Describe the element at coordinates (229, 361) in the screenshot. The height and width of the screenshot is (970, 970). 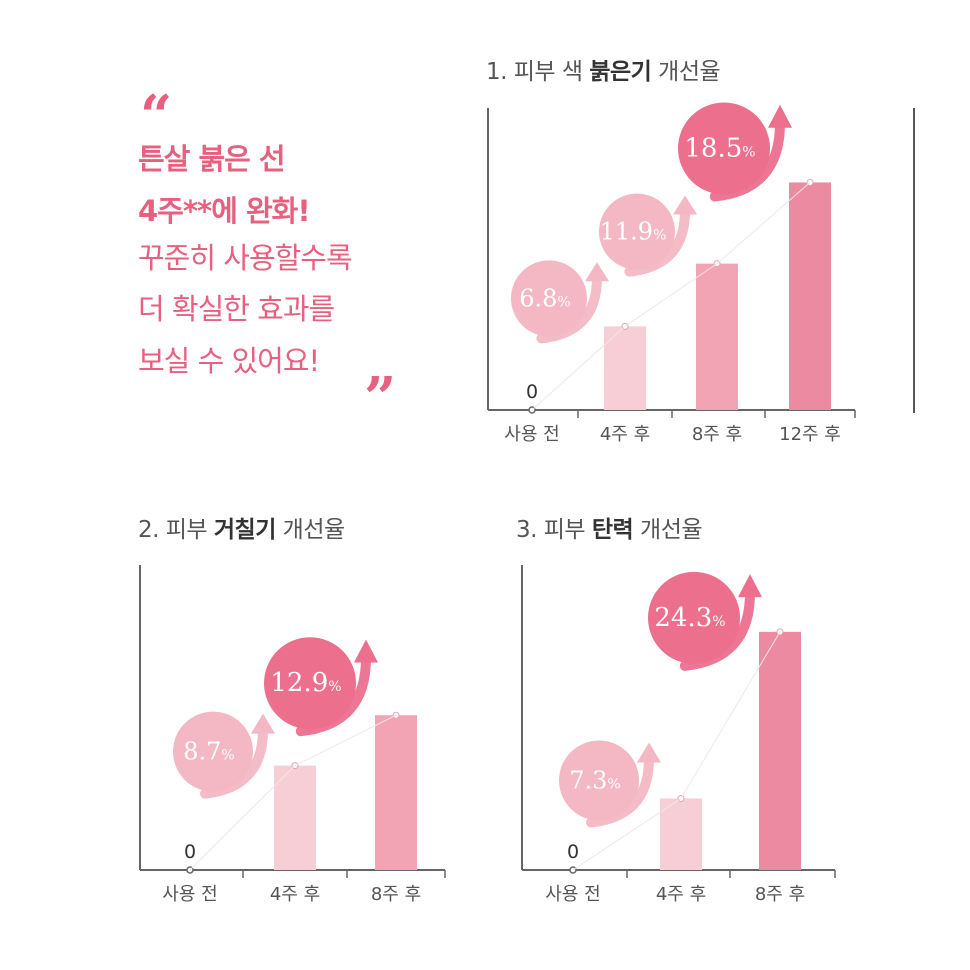
I see `promo-line-5: 보실 수 있어요!` at that location.